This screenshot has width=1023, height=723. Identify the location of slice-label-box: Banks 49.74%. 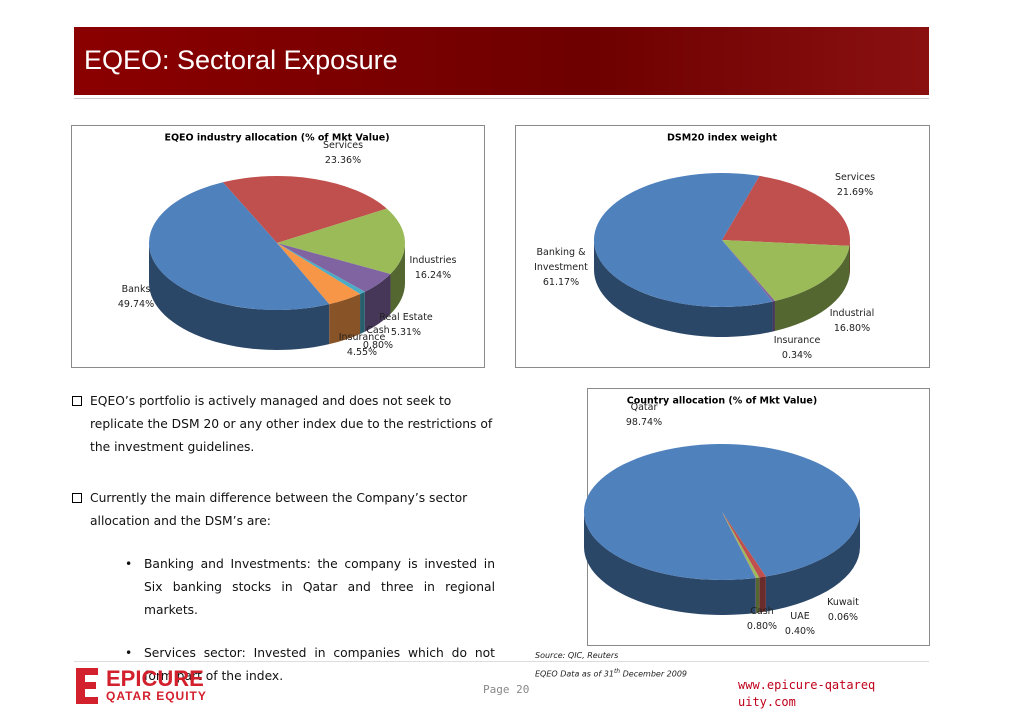
(136, 297).